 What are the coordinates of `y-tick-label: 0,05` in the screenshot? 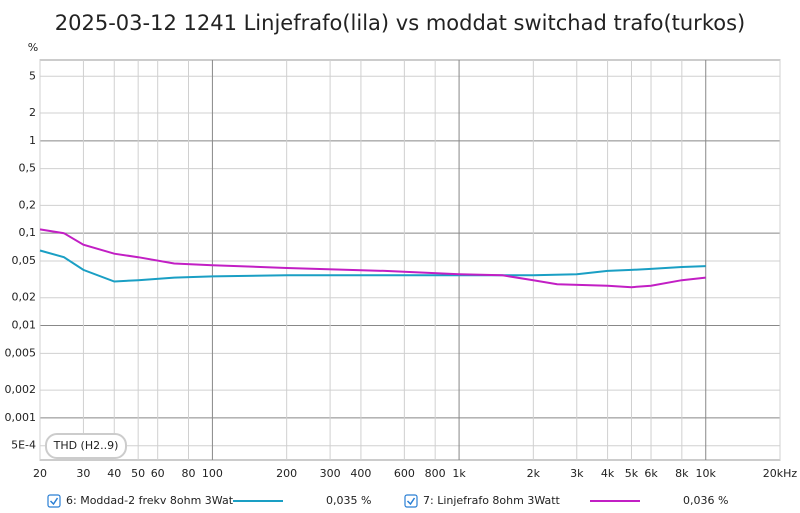 It's located at (24, 260).